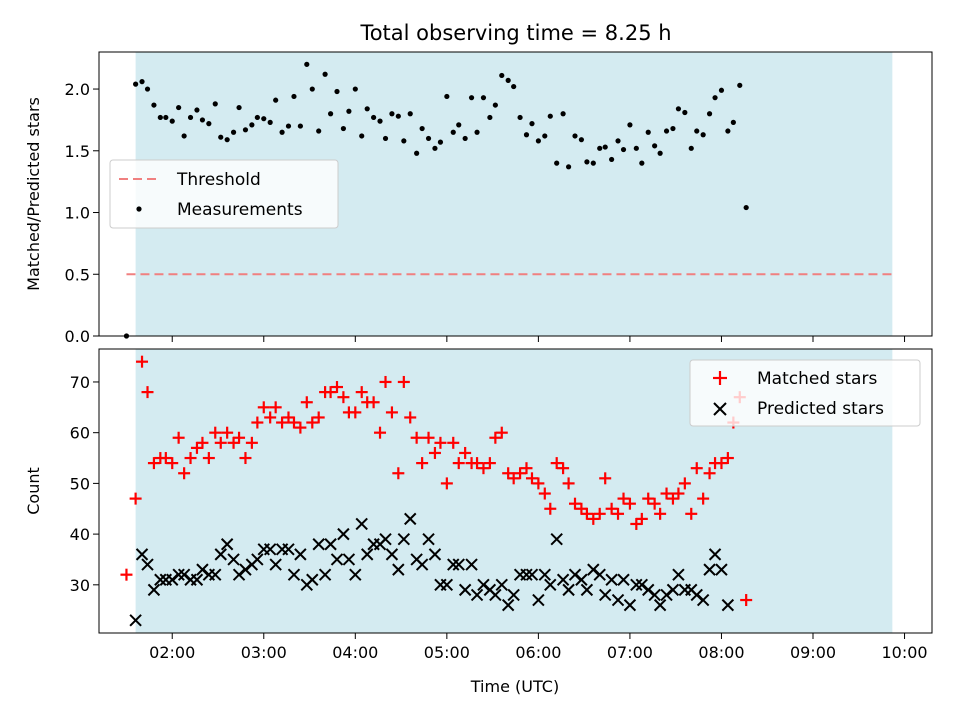  I want to click on x-tick-label: 08:00, so click(721, 652).